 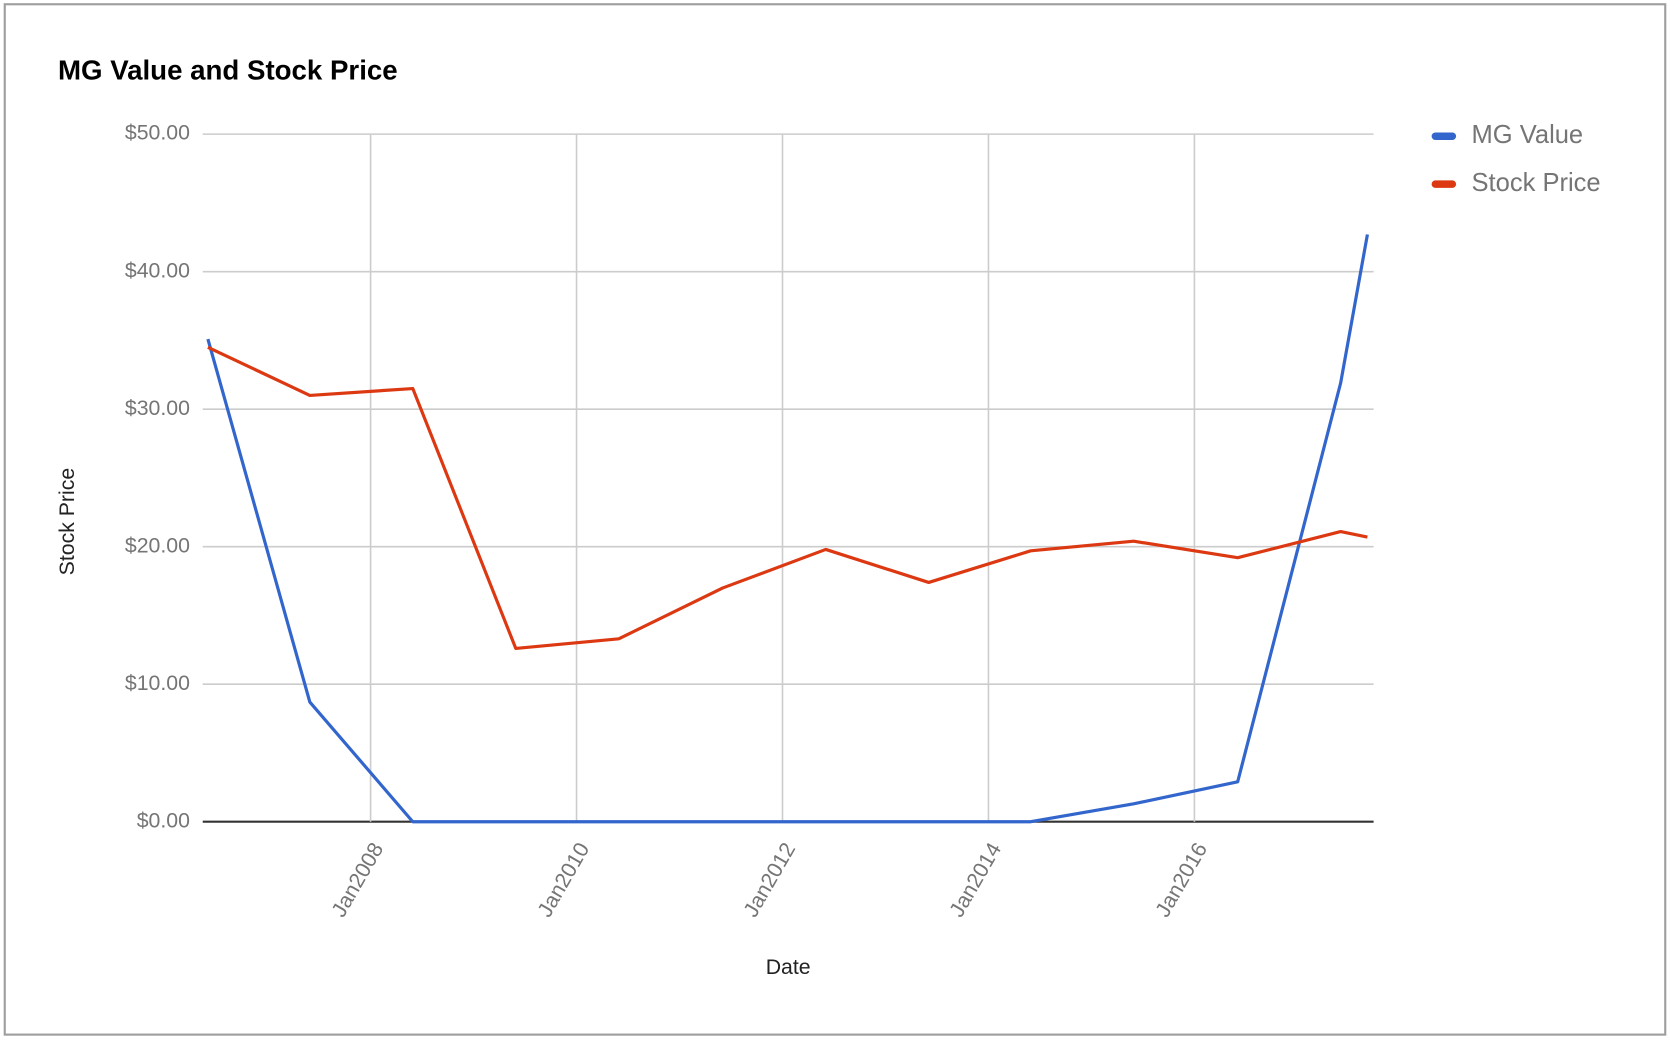 What do you see at coordinates (157, 270) in the screenshot?
I see `y-tick-label: $40.00` at bounding box center [157, 270].